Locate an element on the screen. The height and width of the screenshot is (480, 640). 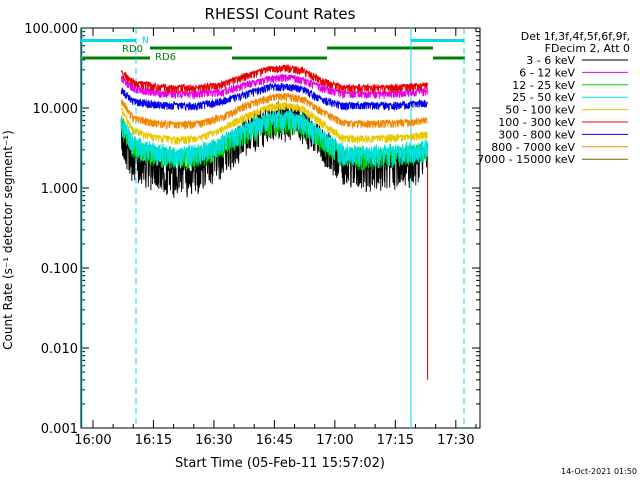
x-tick-label: 17:15 is located at coordinates (395, 440).